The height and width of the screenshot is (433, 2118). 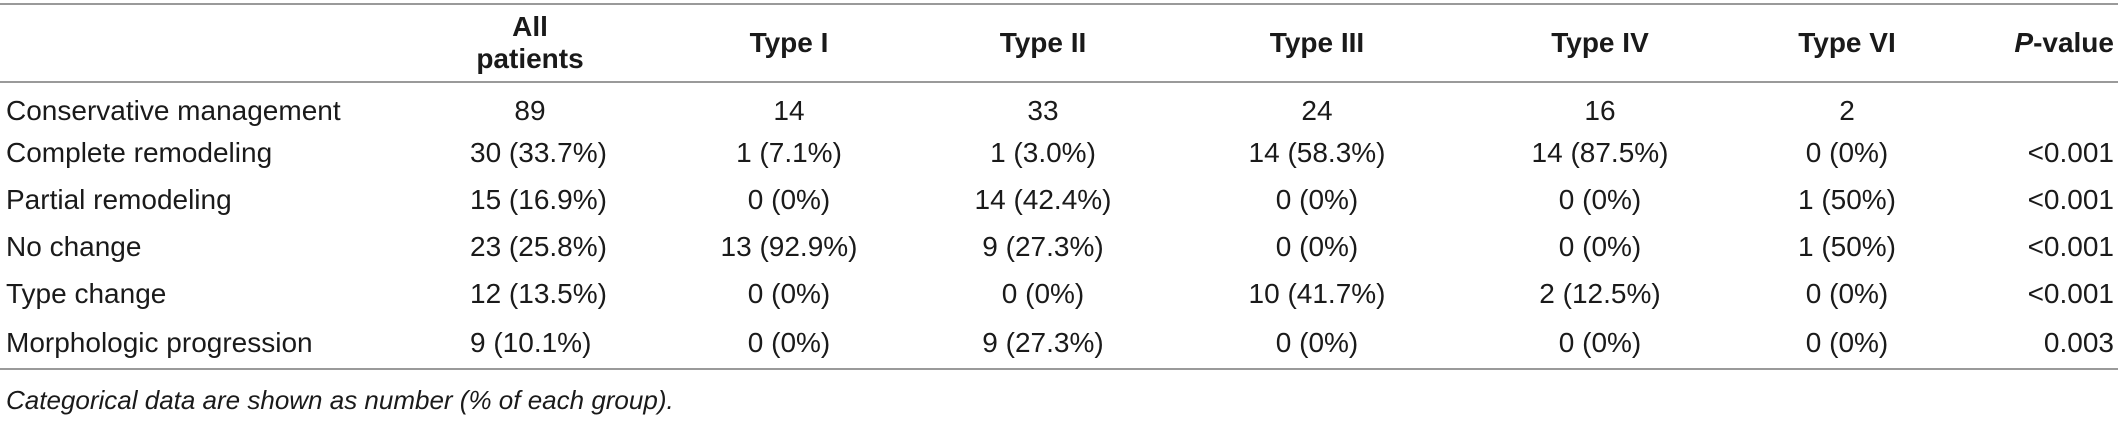 I want to click on cell-all: 15 (16.9%), so click(x=538, y=199).